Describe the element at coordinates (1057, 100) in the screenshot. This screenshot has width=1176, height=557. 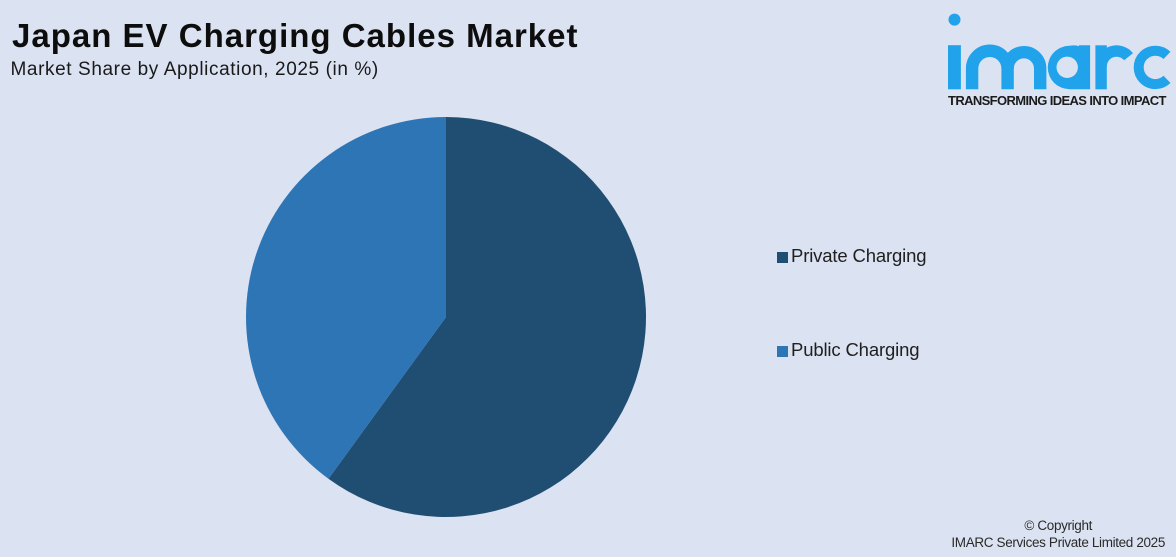
I see `svg-text: TRANSFORMING IDEAS INTO IMPACT` at that location.